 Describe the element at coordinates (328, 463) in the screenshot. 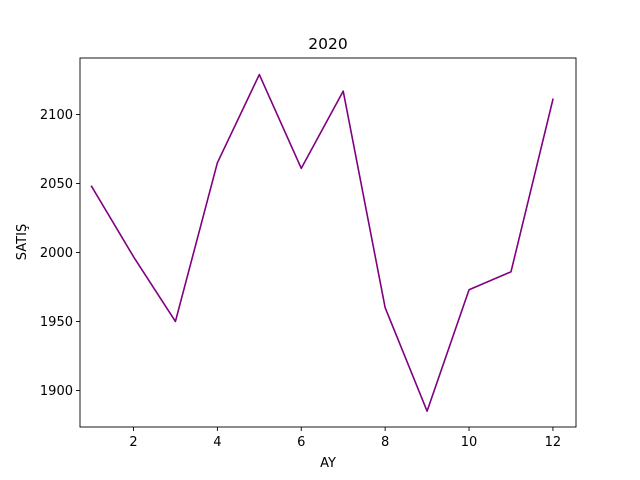

I see `x-axis-label: AY` at that location.